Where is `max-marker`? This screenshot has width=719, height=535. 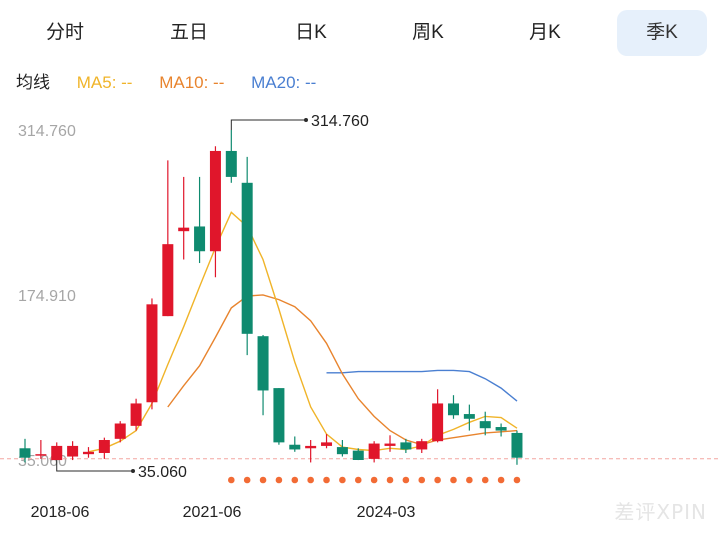
max-marker is located at coordinates (306, 120).